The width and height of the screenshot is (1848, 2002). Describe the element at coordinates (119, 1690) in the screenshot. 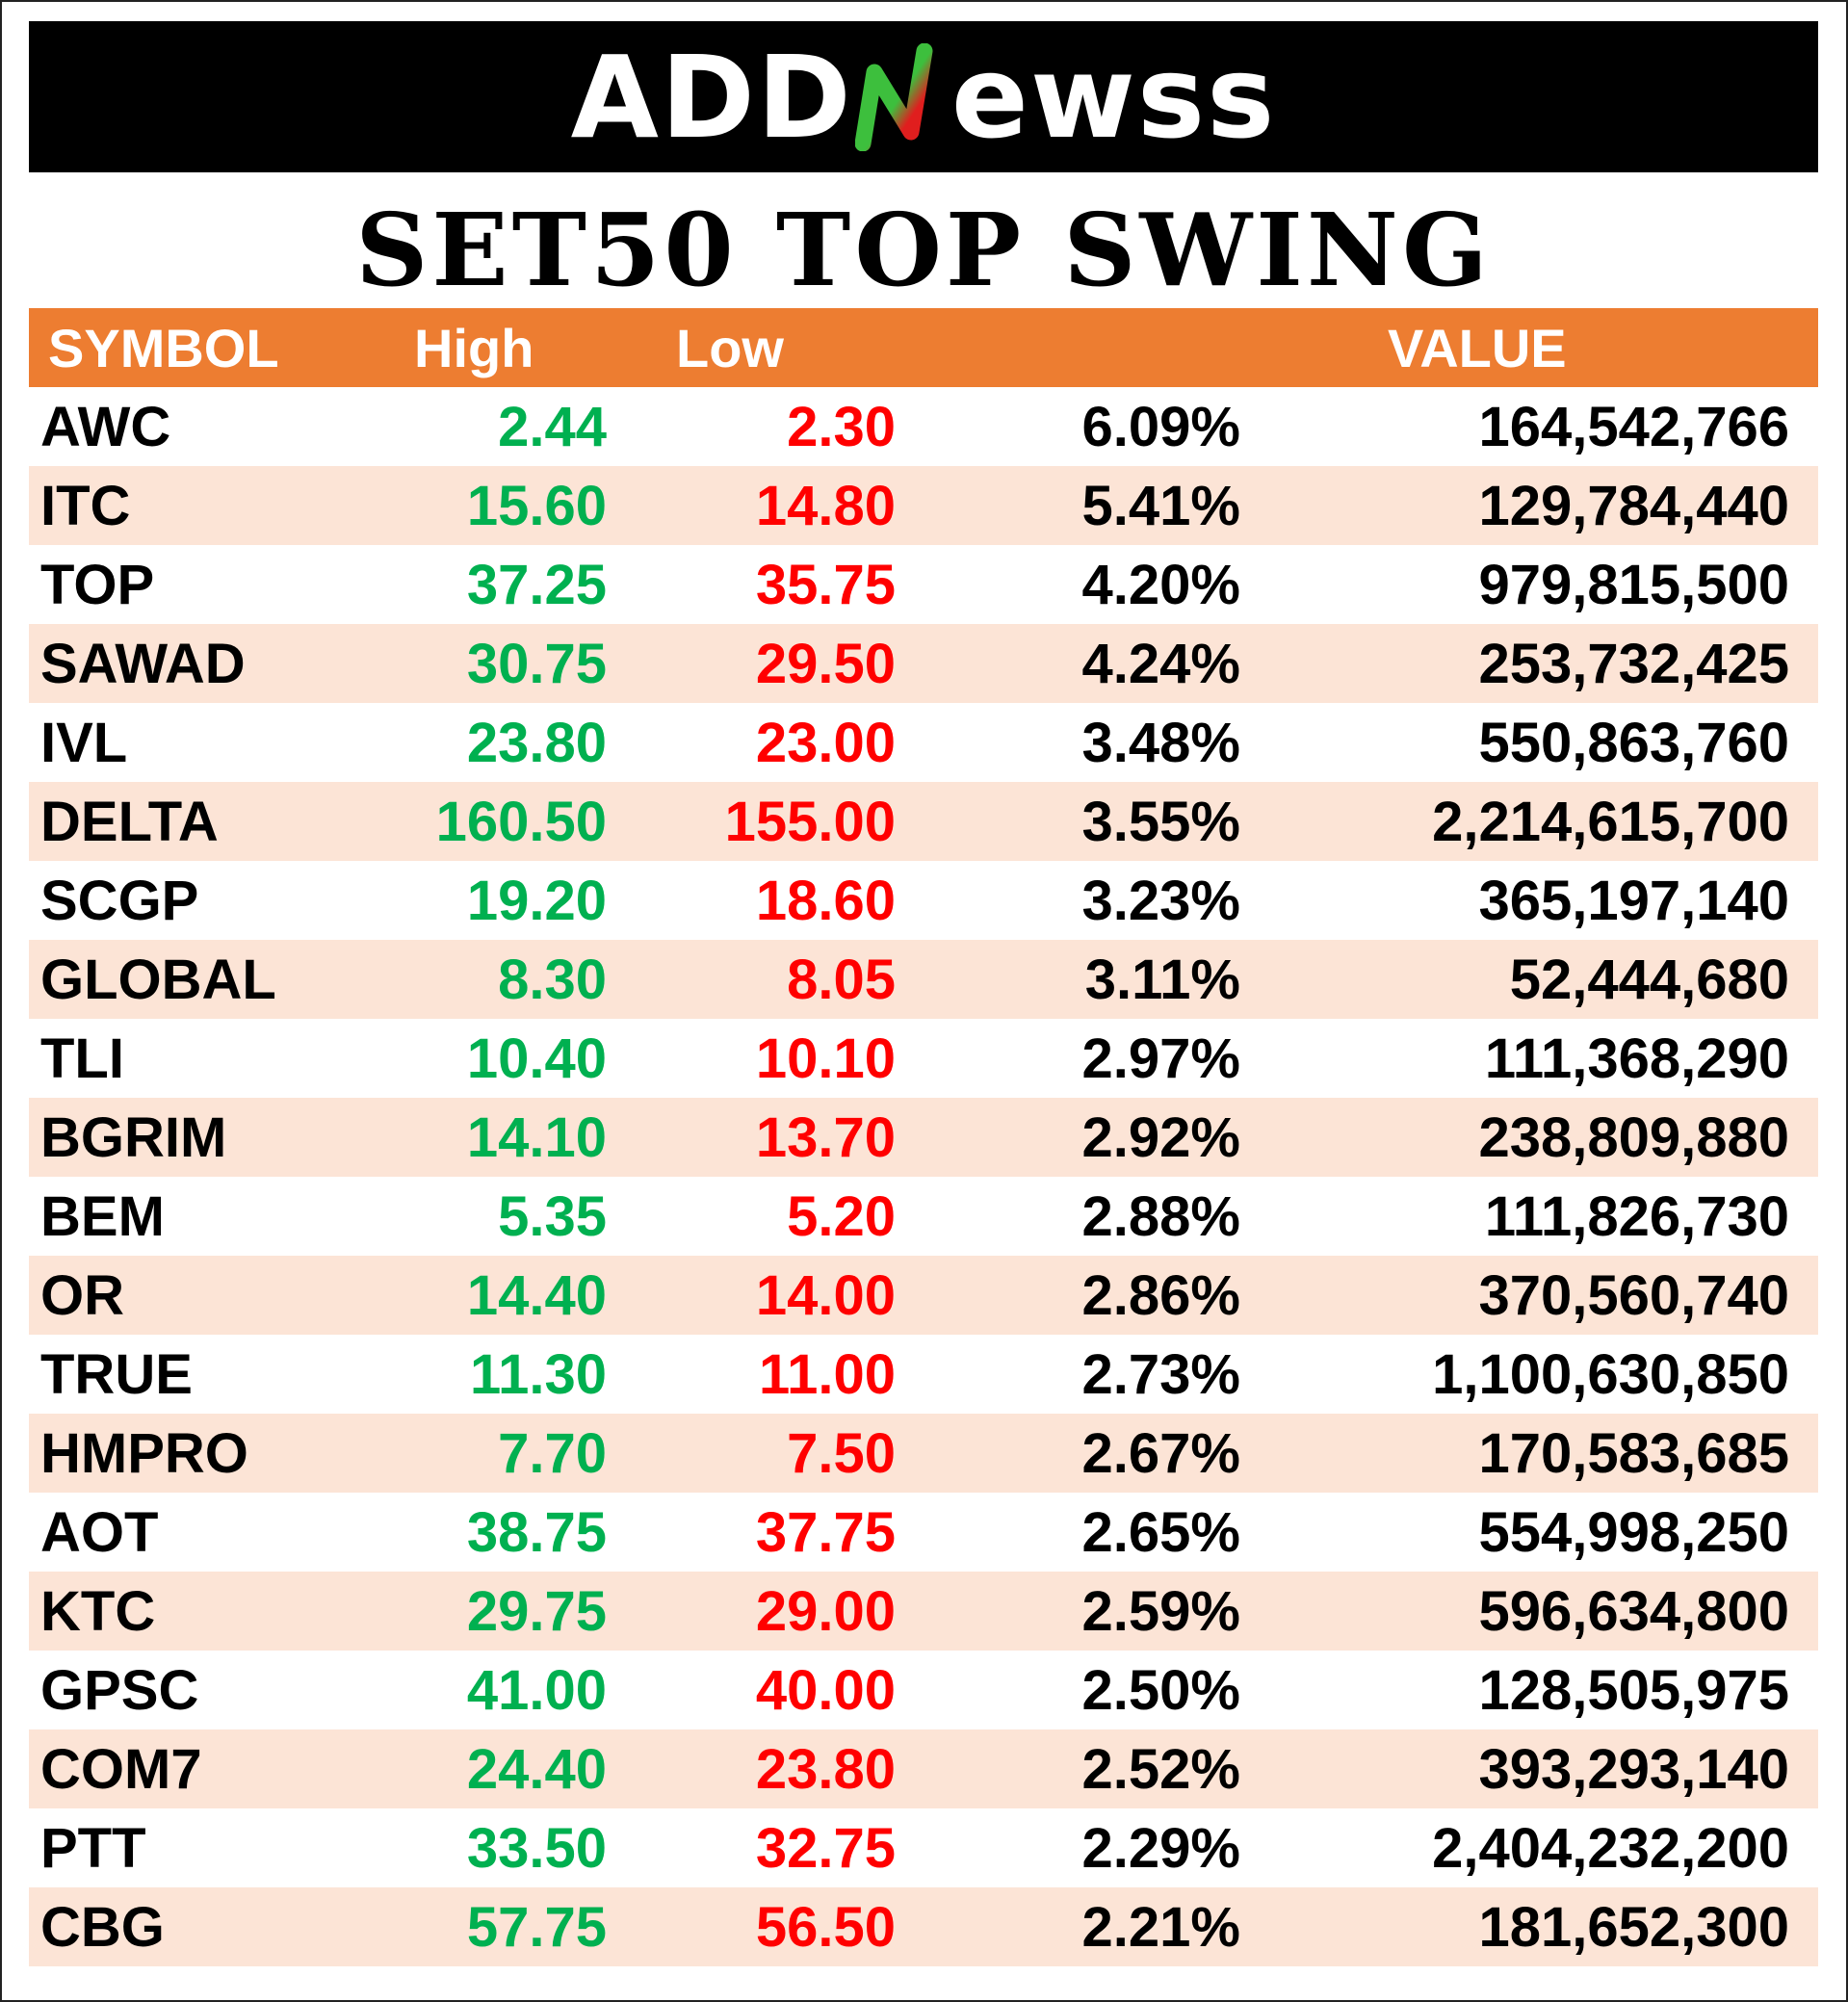

I see `cell-symbol: GPSC` at that location.